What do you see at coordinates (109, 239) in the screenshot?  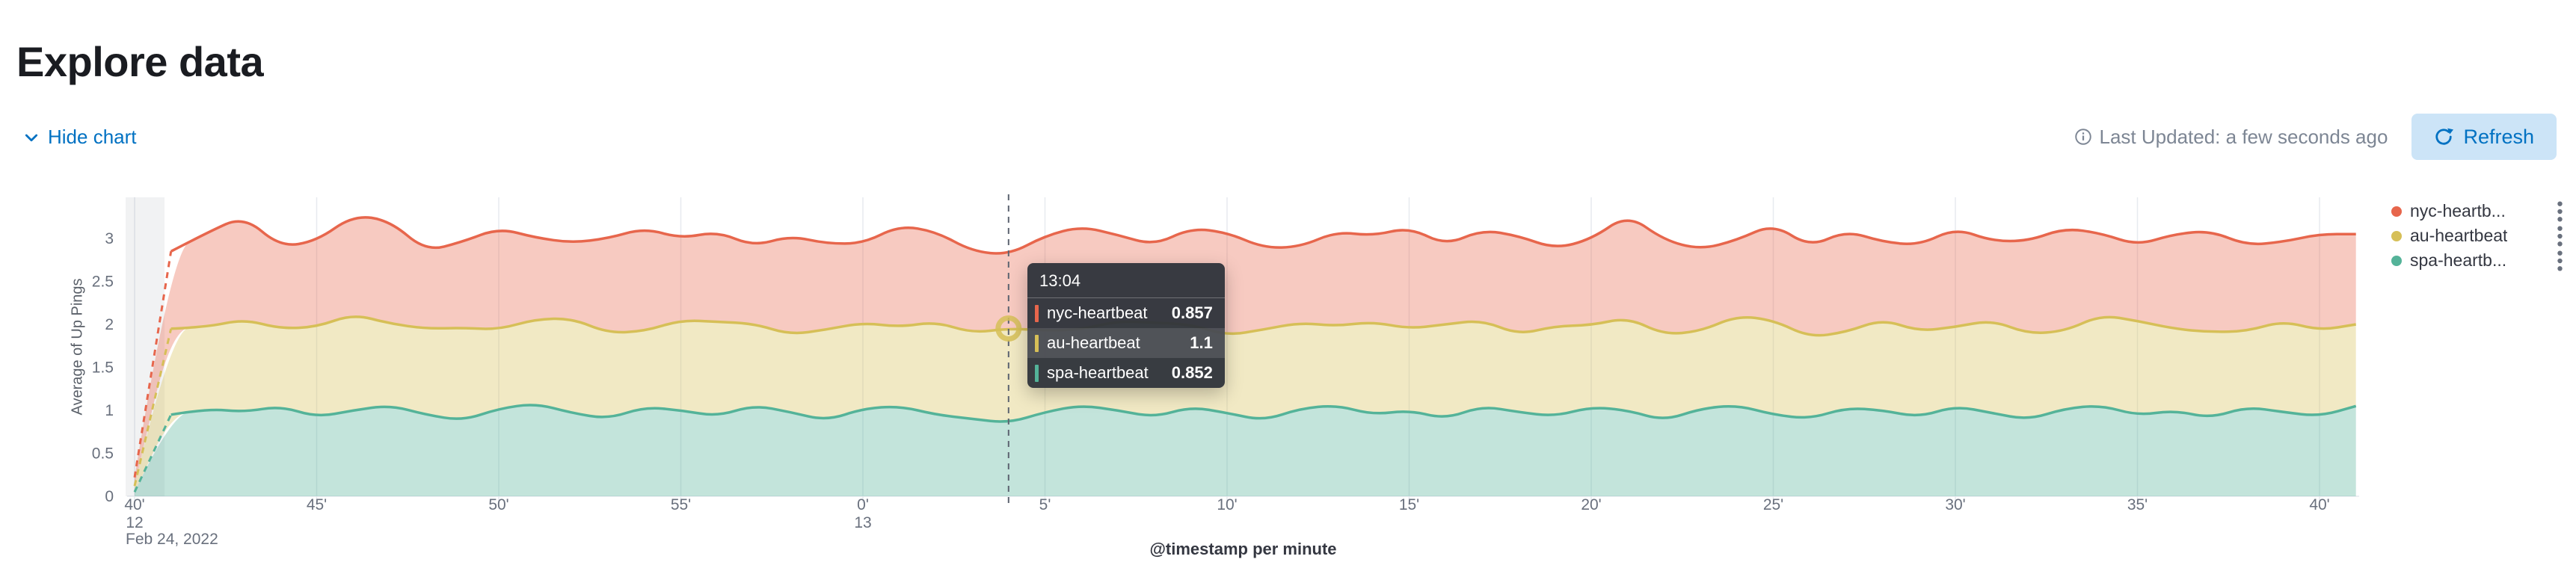 I see `y-tick-label: 3` at bounding box center [109, 239].